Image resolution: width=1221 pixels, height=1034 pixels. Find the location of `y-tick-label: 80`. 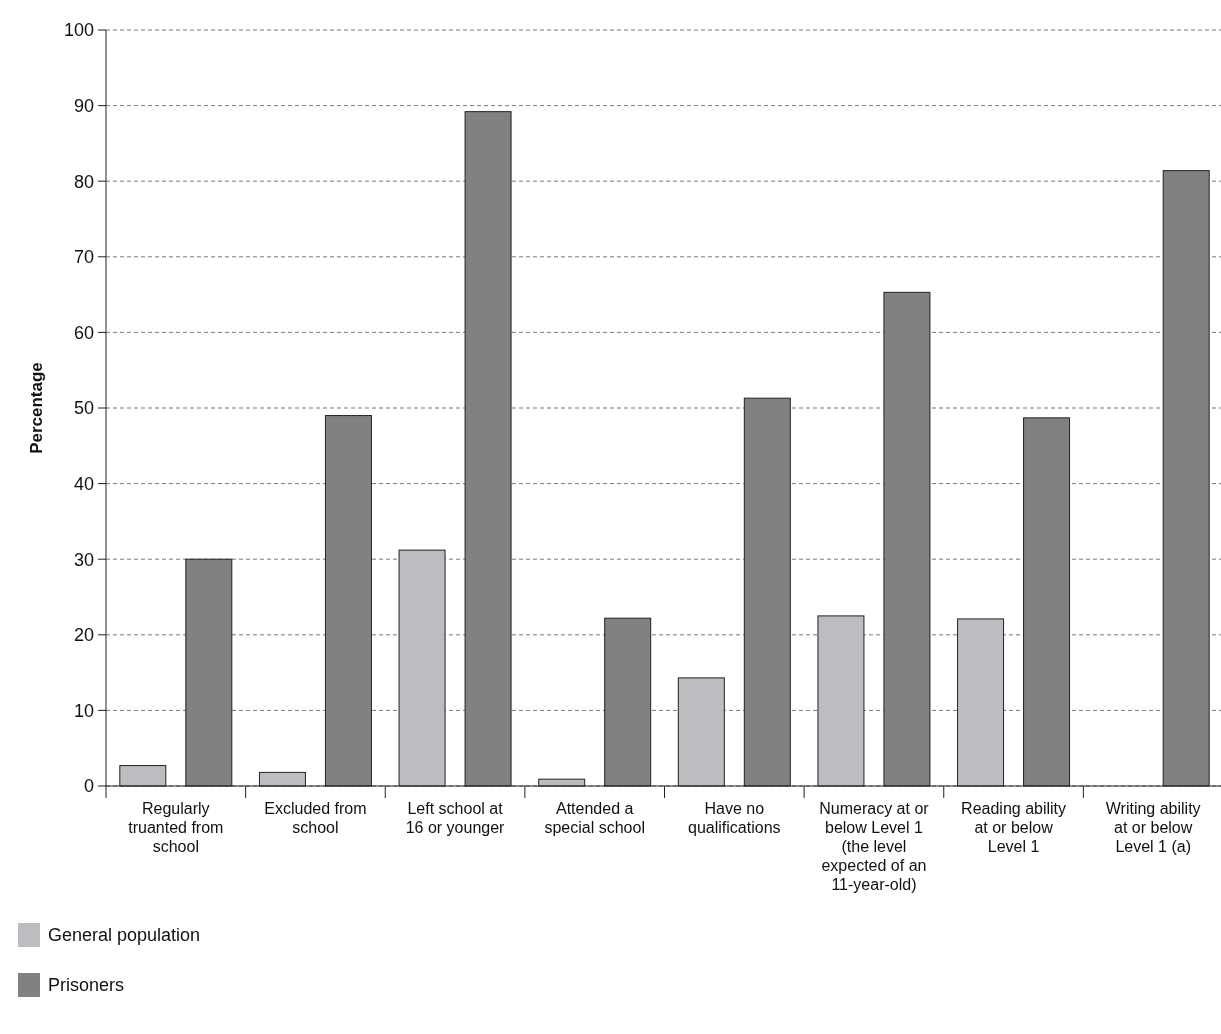

y-tick-label: 80 is located at coordinates (83, 181).